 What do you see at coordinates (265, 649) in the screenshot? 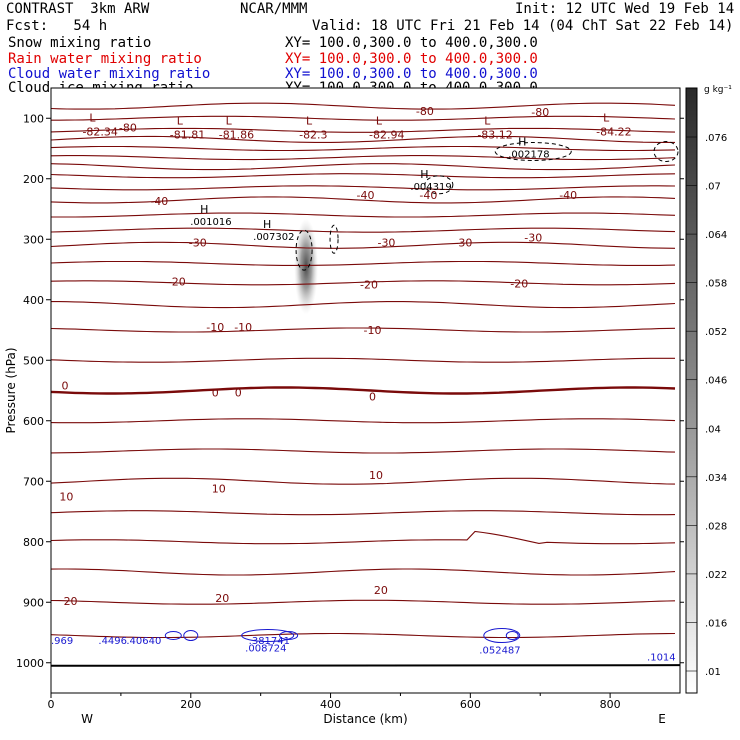
I see `cloud-value: .008724` at bounding box center [265, 649].